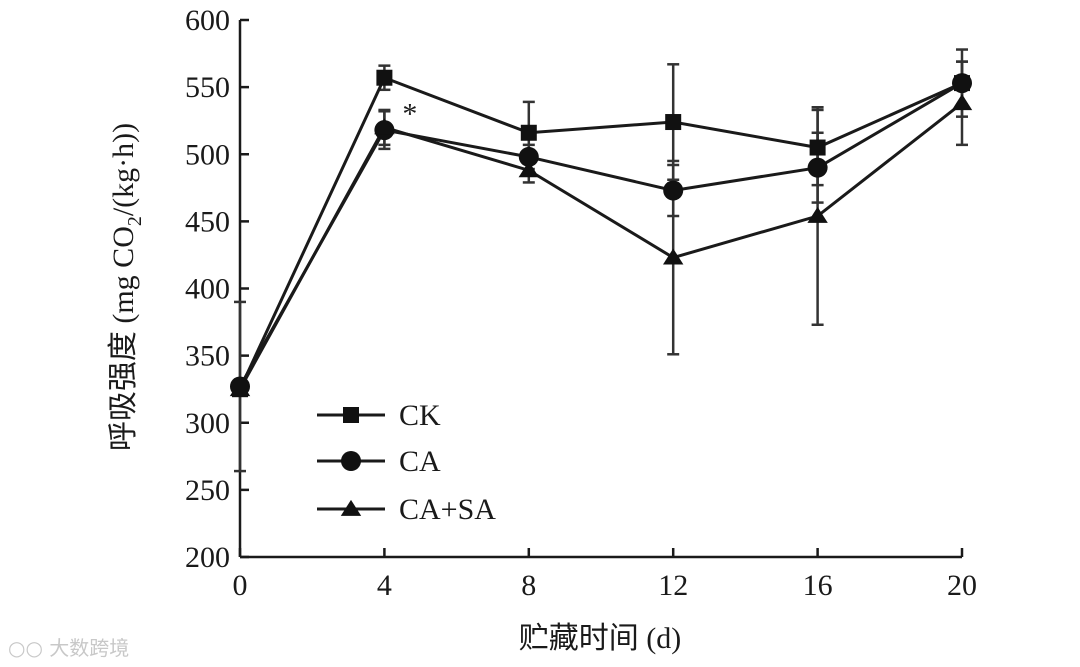  Describe the element at coordinates (89, 648) in the screenshot. I see `watermark-text: 大数跨境` at that location.